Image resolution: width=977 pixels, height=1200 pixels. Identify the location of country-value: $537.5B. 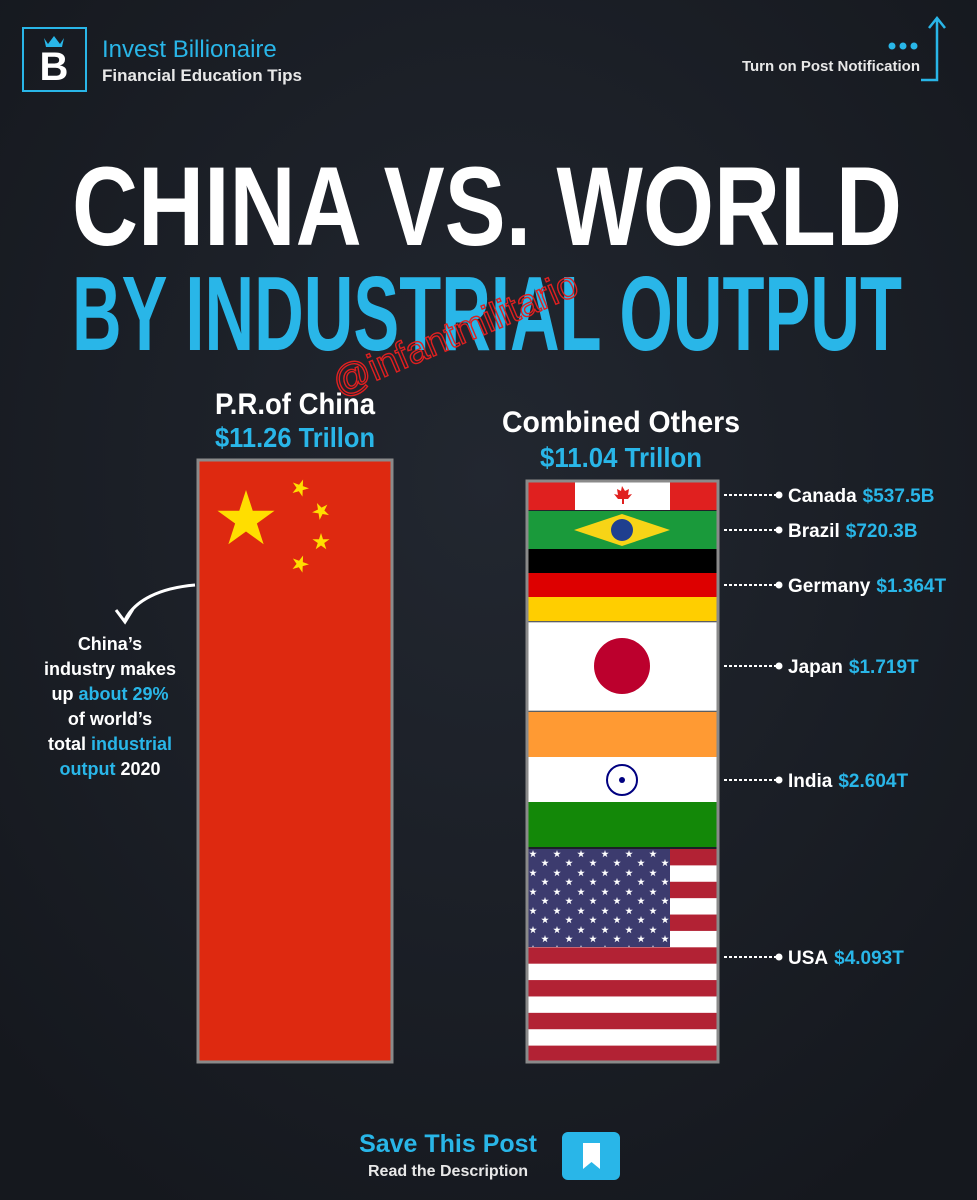
(899, 496).